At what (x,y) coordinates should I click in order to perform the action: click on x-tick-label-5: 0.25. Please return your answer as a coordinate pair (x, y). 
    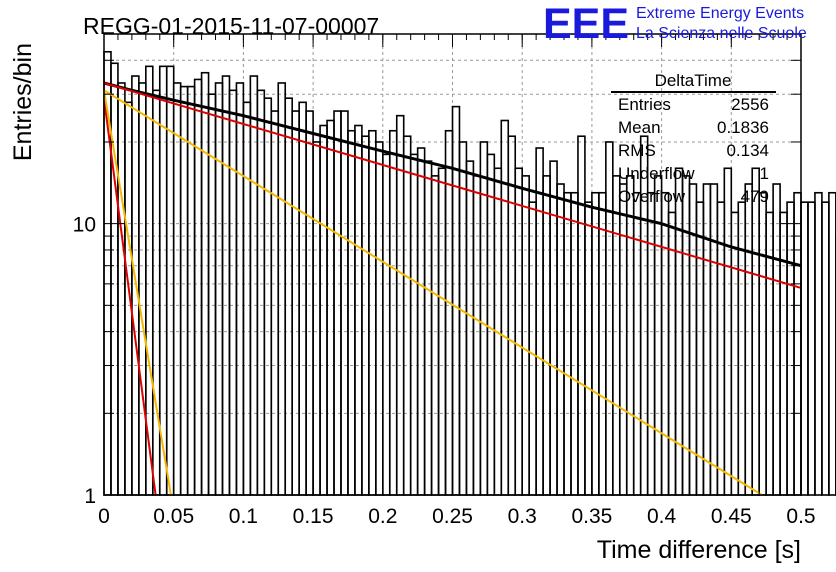
    Looking at the image, I should click on (452, 516).